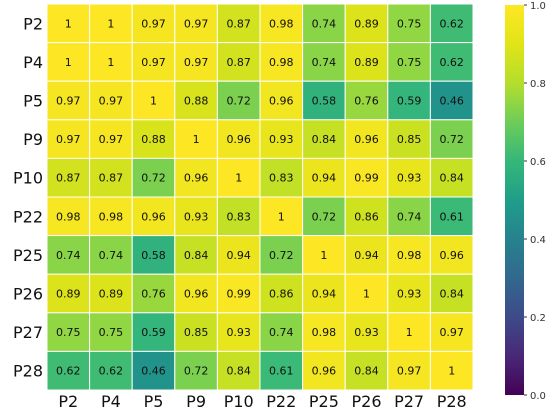  Describe the element at coordinates (281, 401) in the screenshot. I see `column-label: P22` at that location.